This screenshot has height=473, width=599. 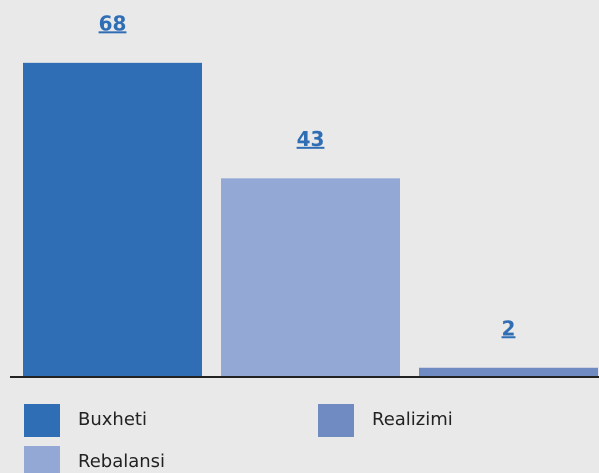 What do you see at coordinates (112, 419) in the screenshot?
I see `legend-label: Buxheti` at bounding box center [112, 419].